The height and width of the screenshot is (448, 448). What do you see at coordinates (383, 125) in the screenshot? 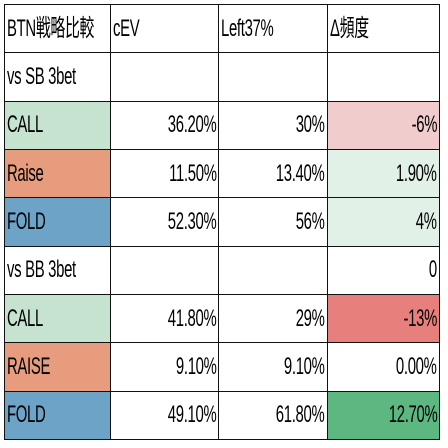
I see `delta-cell: -6%` at bounding box center [383, 125].